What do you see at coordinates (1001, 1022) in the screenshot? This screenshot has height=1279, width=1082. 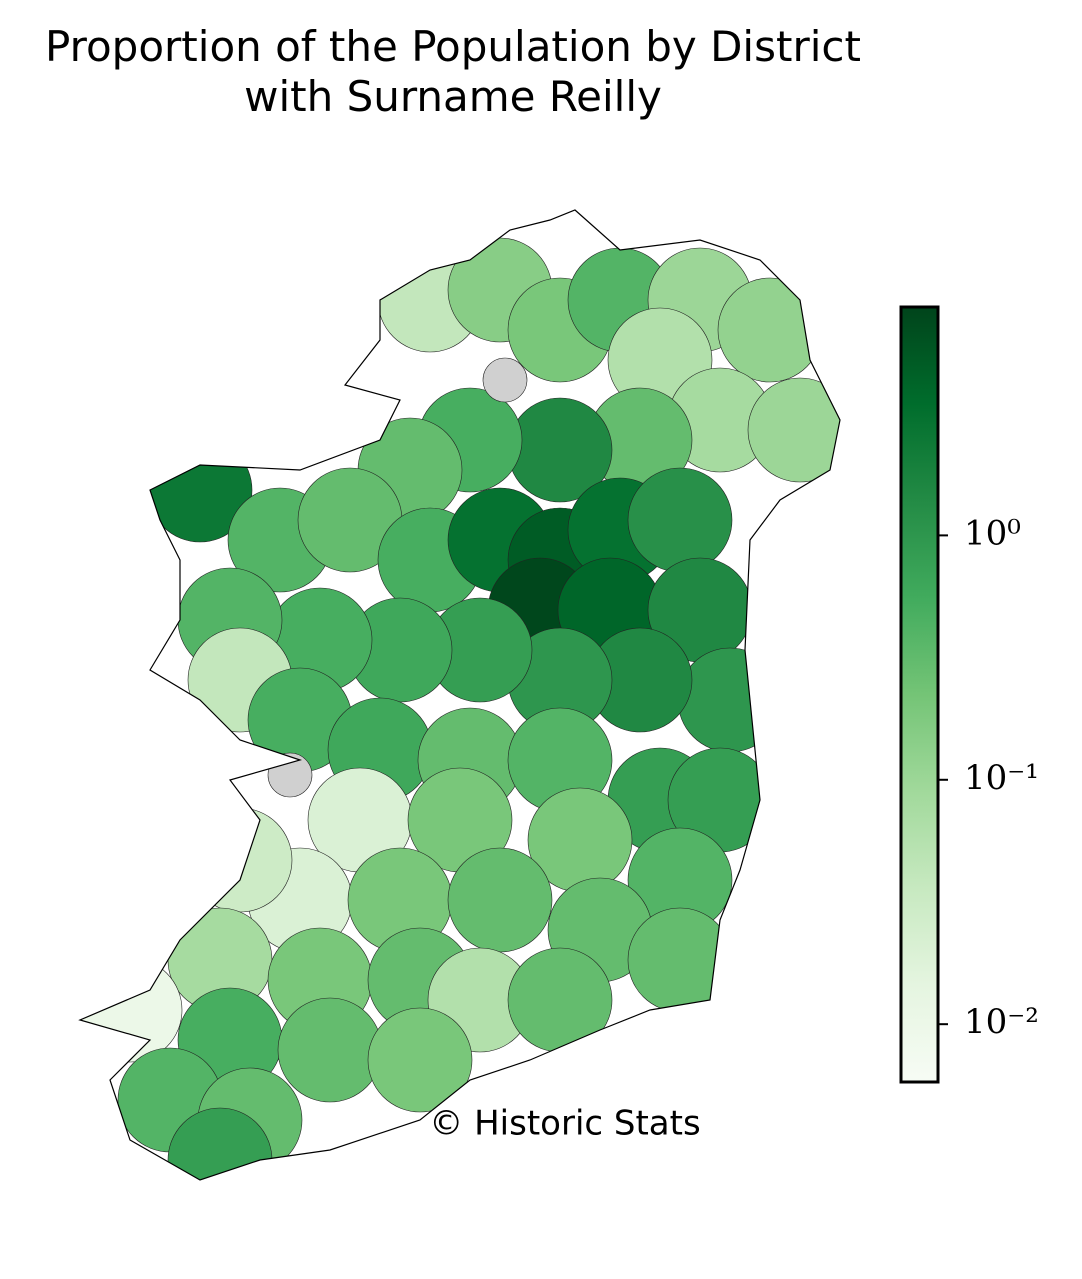 I see `colorbar-tick-label: 10⁻²` at bounding box center [1001, 1022].